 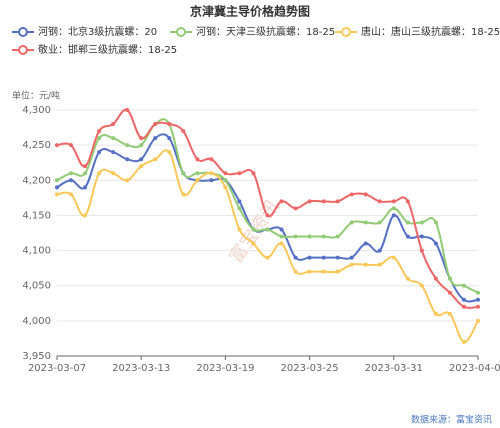 What do you see at coordinates (36, 180) in the screenshot?
I see `y-tick-label: 4,200` at bounding box center [36, 180].